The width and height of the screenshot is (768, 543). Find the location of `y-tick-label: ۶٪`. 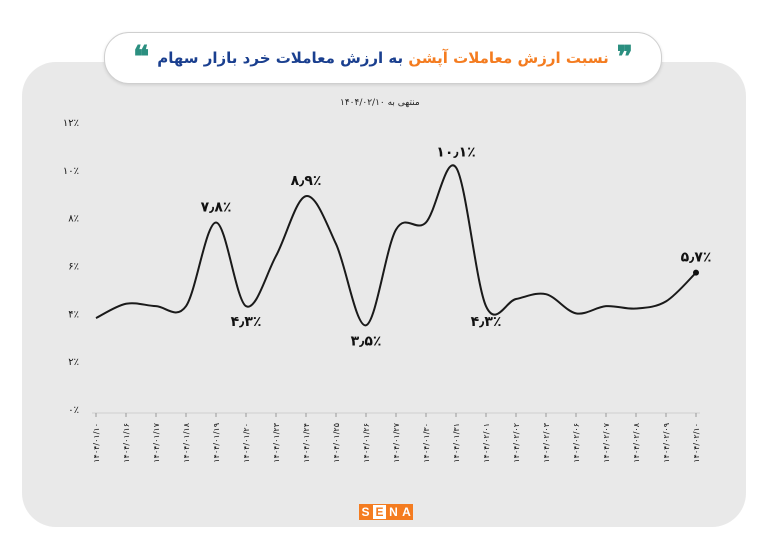

y-tick-label: ۶٪ is located at coordinates (73, 267).